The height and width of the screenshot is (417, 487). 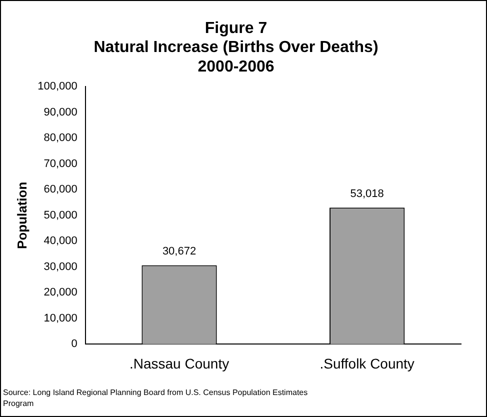 What do you see at coordinates (74, 344) in the screenshot?
I see `y-tick-label: 0` at bounding box center [74, 344].